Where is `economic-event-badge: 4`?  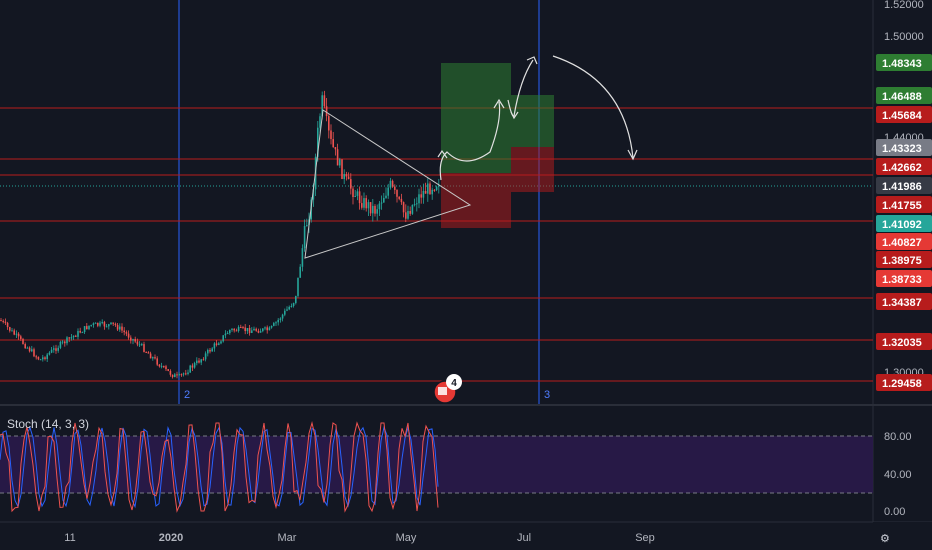
economic-event-badge: 4 is located at coordinates (447, 389).